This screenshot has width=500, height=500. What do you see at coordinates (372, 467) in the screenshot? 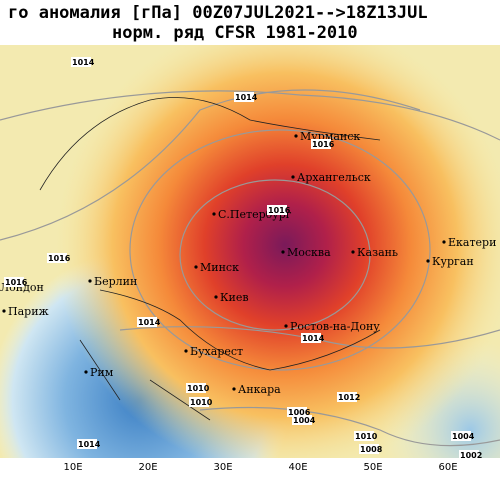
I see `longitude-label: 50E` at bounding box center [372, 467].